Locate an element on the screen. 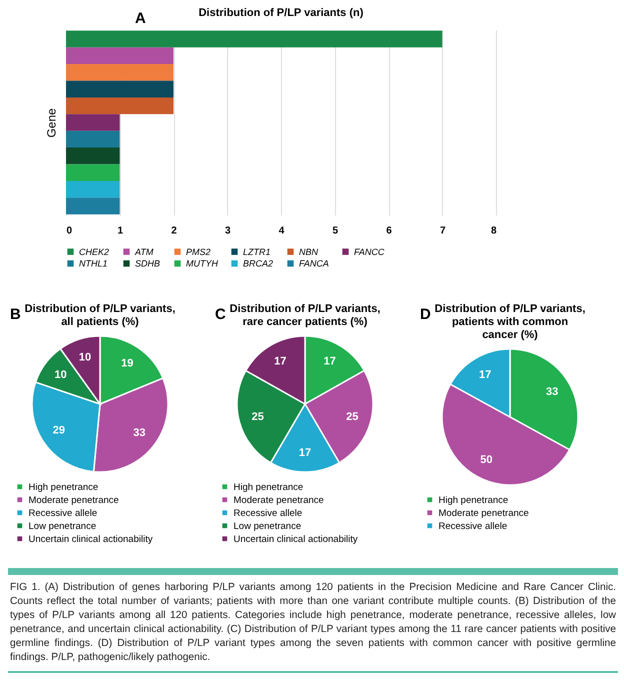 The image size is (624, 680). legend-label: BRCA2 is located at coordinates (258, 263).